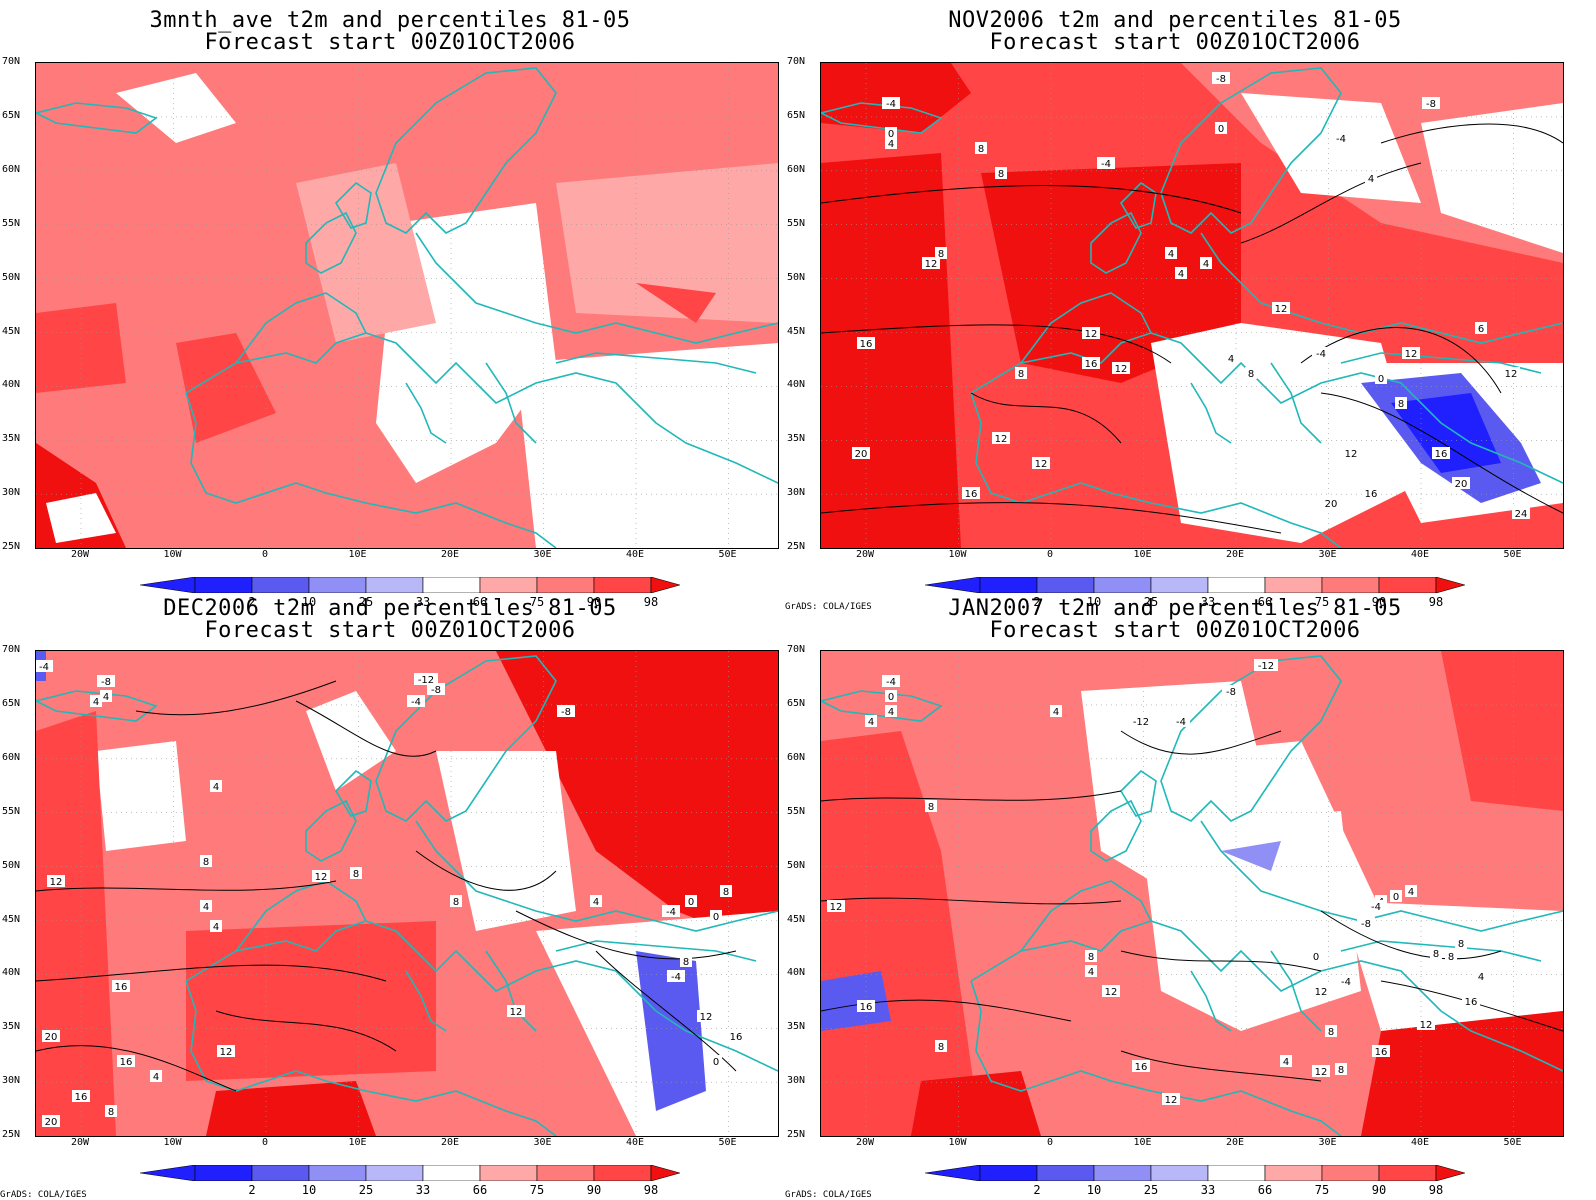  Describe the element at coordinates (11, 439) in the screenshot. I see `lat-tick-label: 35N` at that location.